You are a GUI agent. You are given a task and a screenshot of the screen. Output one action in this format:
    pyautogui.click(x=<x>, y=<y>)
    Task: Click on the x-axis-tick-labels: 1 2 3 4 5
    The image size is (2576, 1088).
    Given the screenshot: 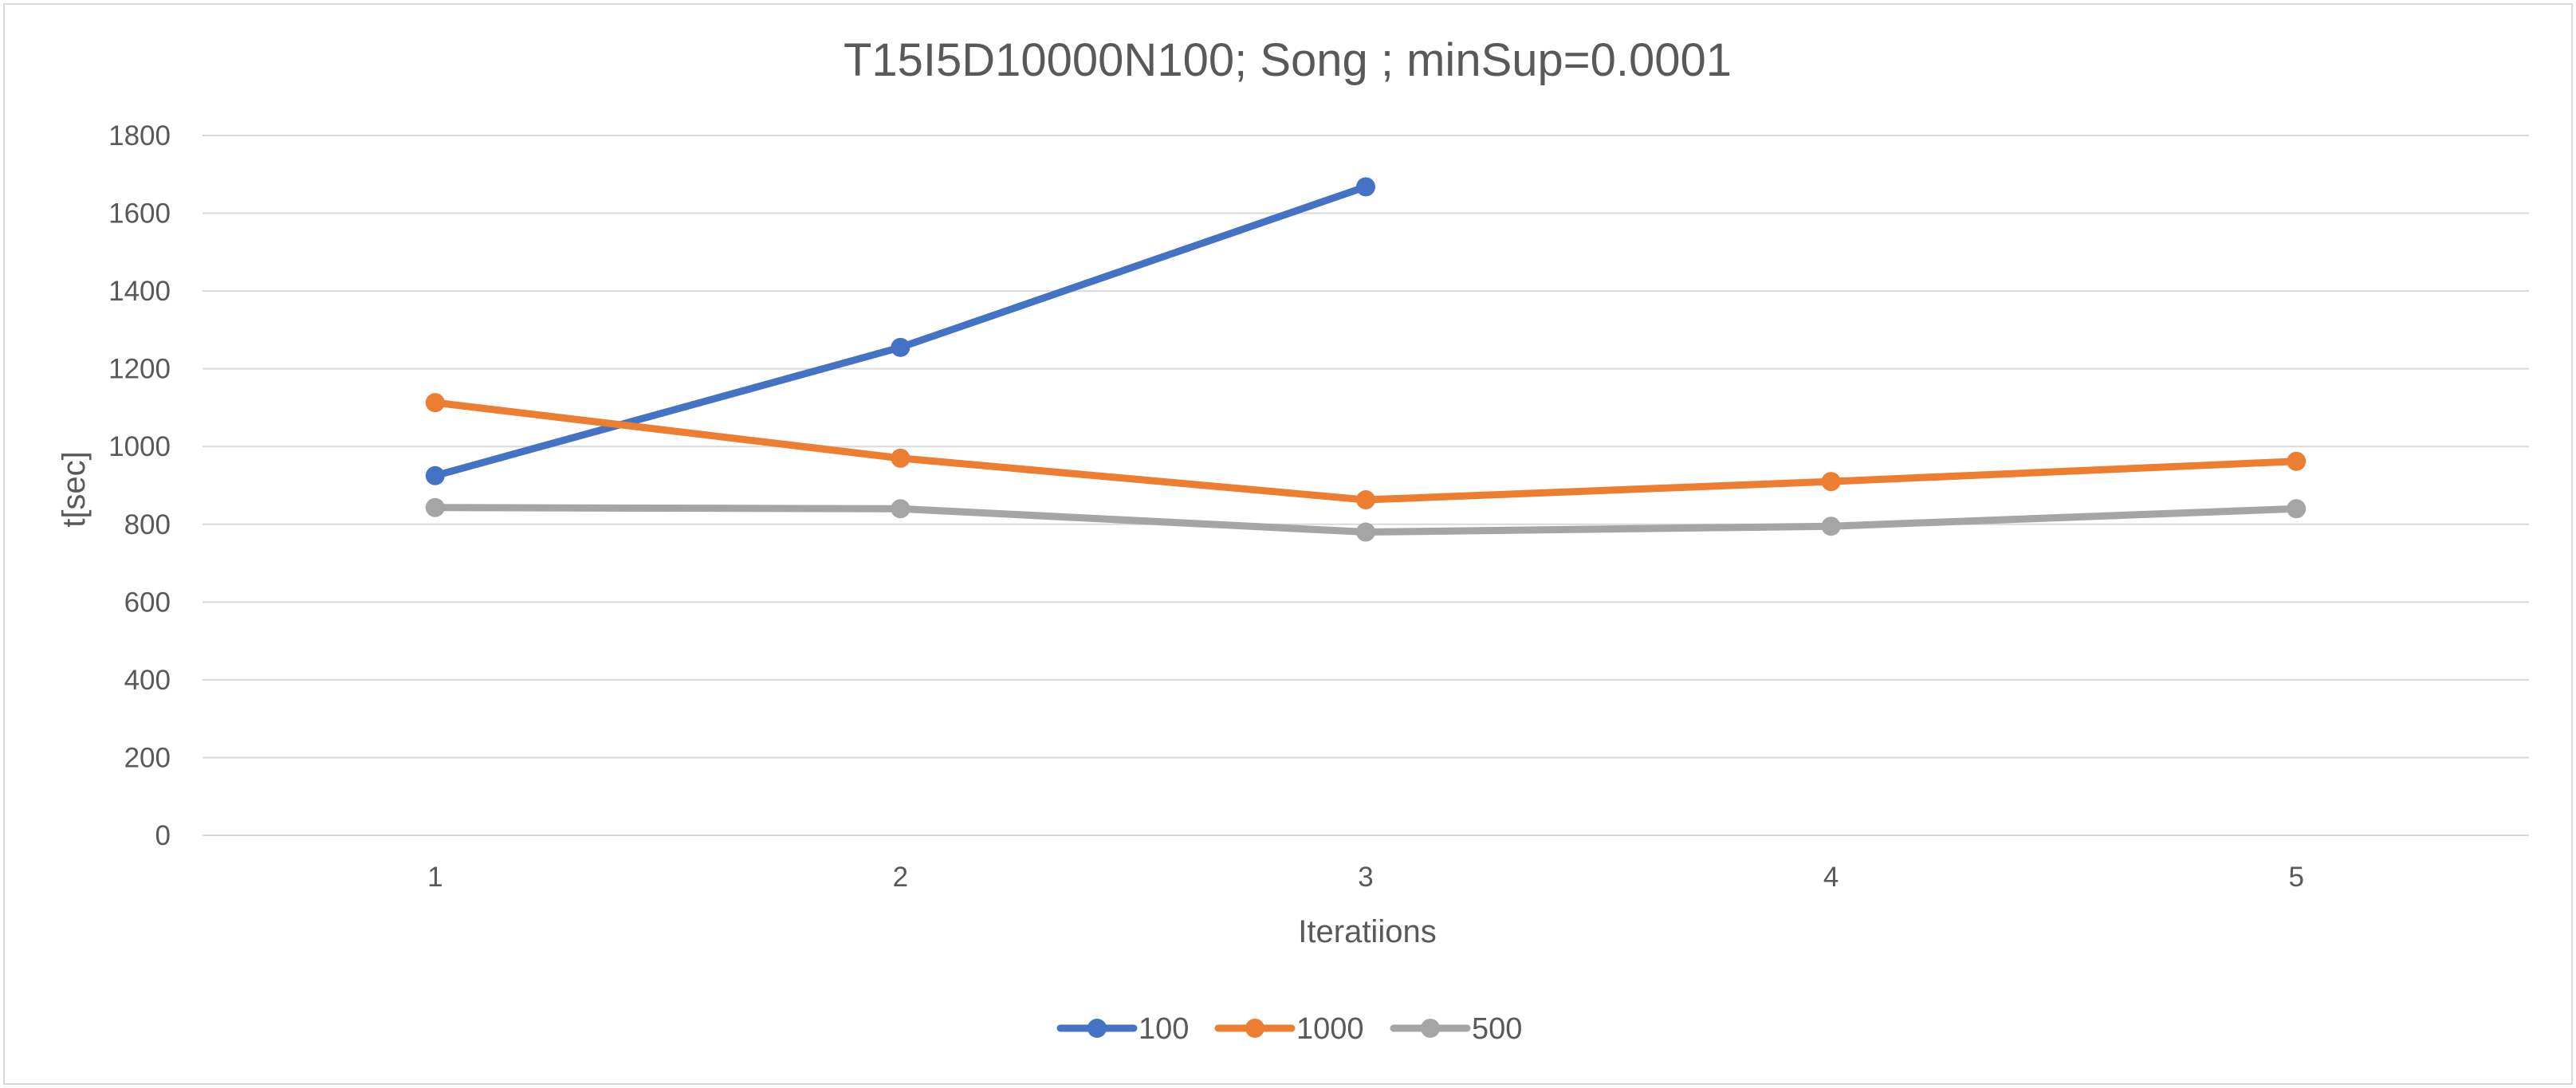 What is the action you would take?
    pyautogui.click(x=1366, y=878)
    